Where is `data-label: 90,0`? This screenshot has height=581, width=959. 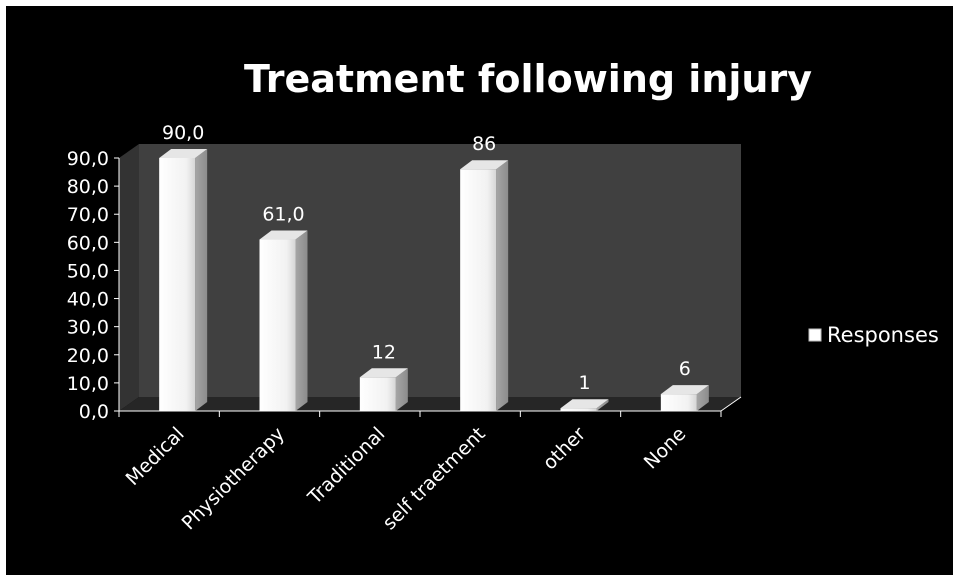
data-label: 90,0 is located at coordinates (183, 133).